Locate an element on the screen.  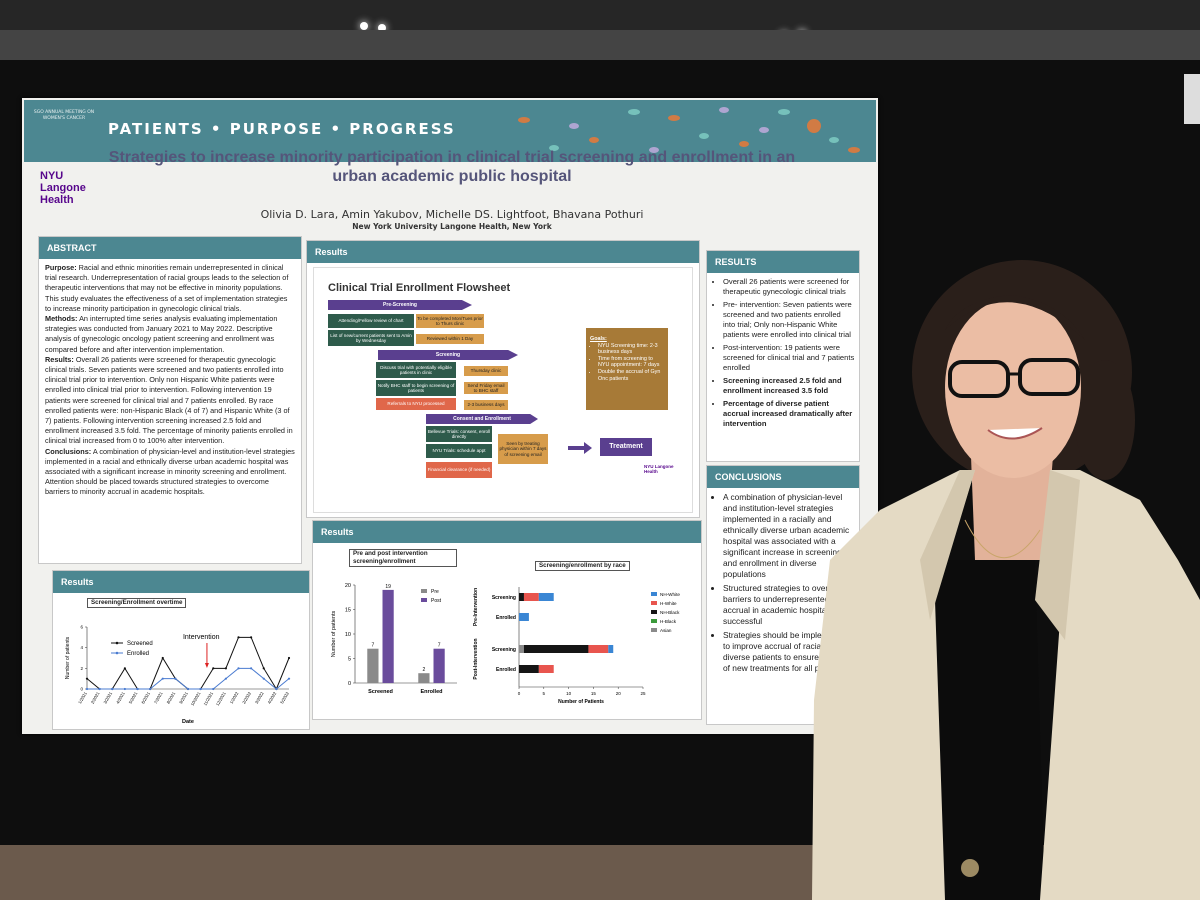
goals-heading: Goals: is located at coordinates (598, 339).